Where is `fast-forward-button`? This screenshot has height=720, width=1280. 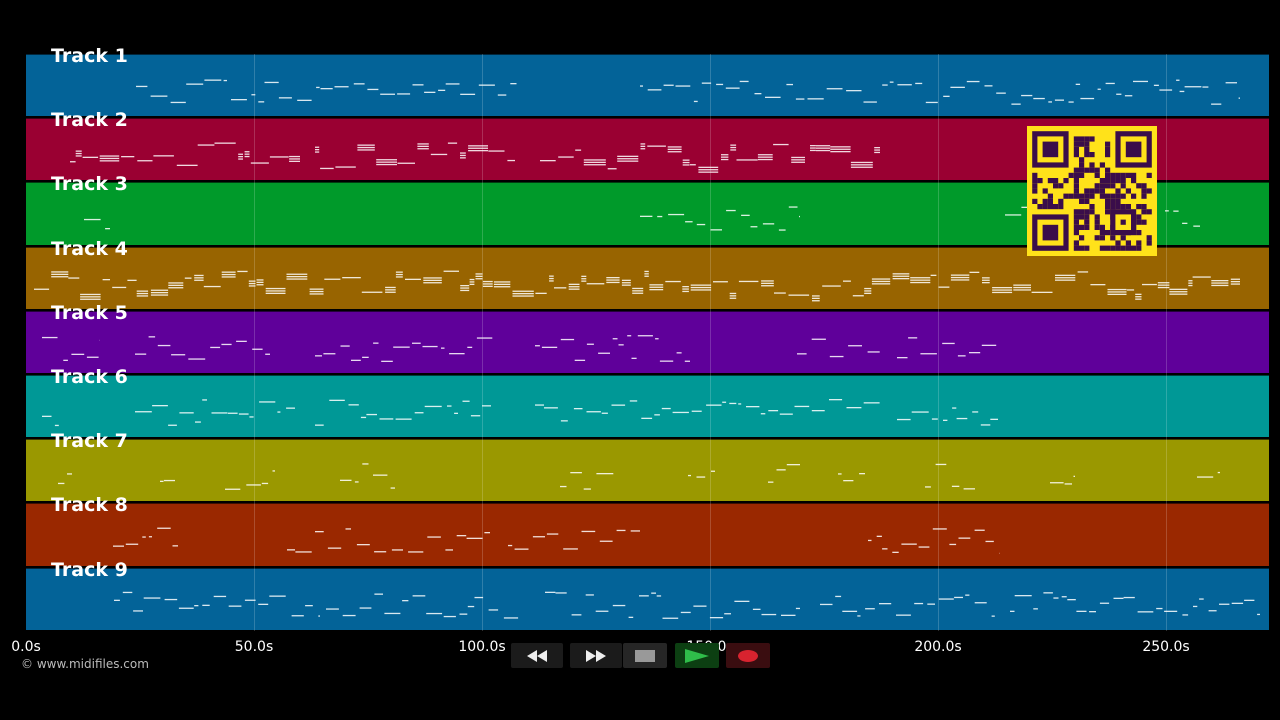
fast-forward-button is located at coordinates (596, 655).